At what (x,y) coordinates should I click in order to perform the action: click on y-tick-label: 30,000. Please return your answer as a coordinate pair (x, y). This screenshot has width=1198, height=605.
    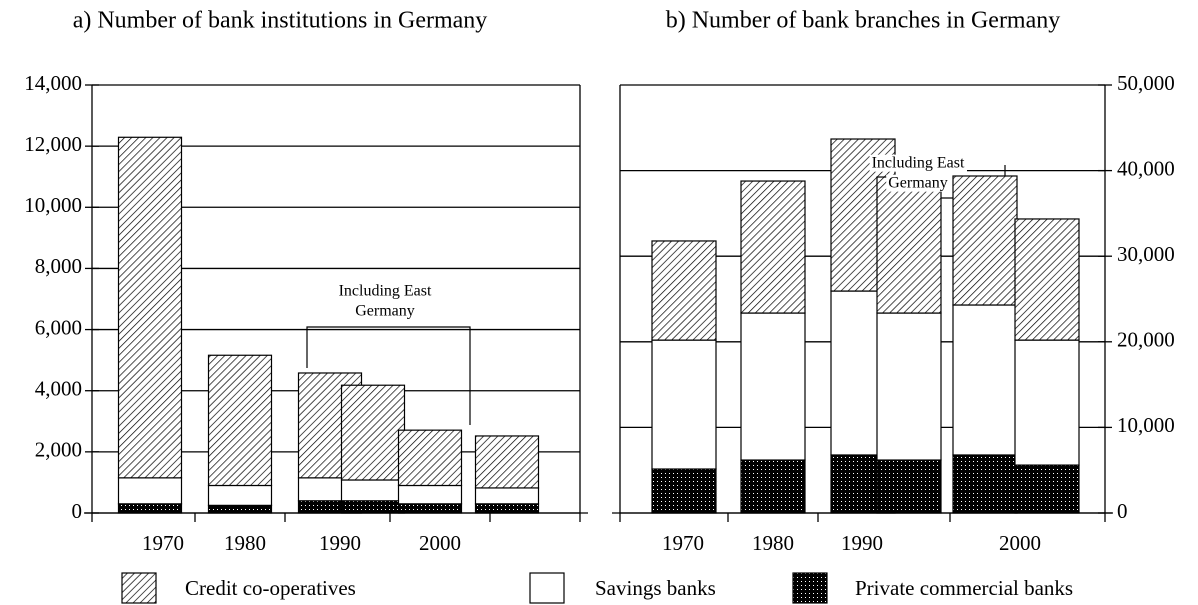
    Looking at the image, I should click on (1146, 254).